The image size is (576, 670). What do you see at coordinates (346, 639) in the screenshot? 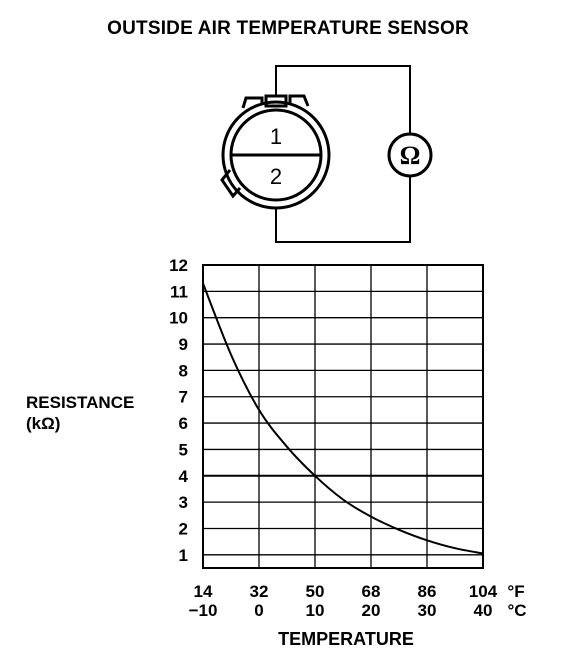
I see `x-axis-title: TEMPERATURE` at bounding box center [346, 639].